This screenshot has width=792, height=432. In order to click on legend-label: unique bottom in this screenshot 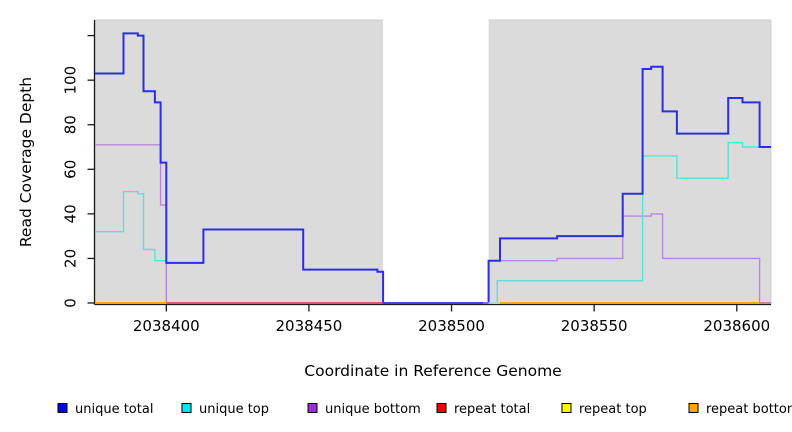, I will do `click(373, 409)`.